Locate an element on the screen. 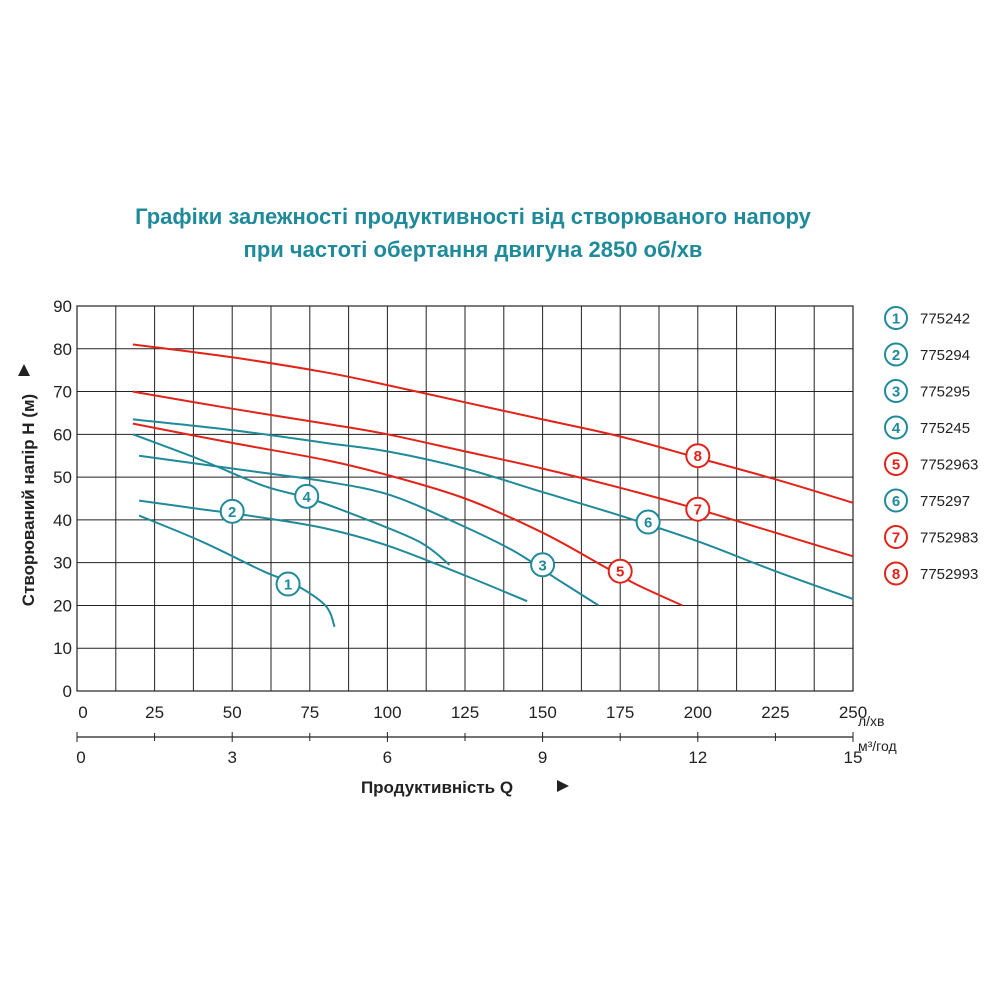 Image resolution: width=1000 pixels, height=1000 pixels. legend-item-7752993: 7752993 is located at coordinates (949, 574).